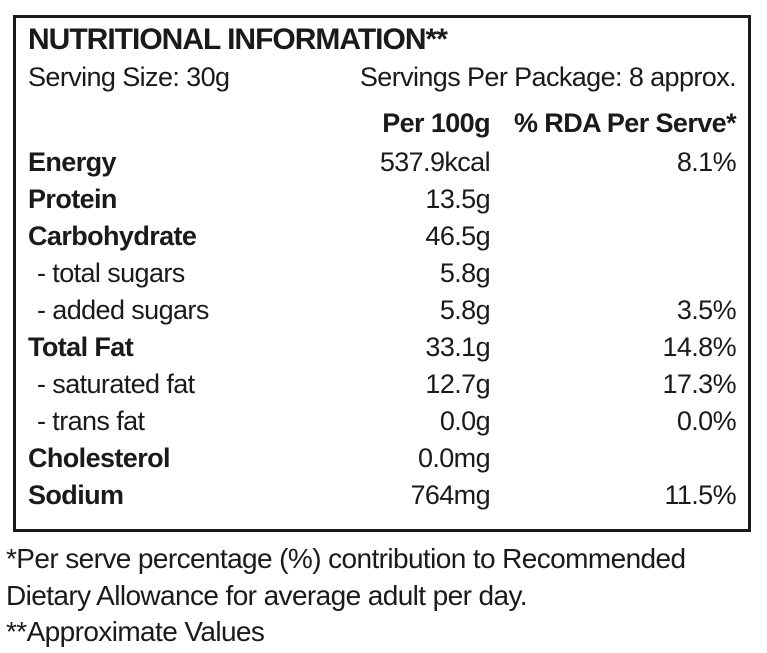 This screenshot has height=653, width=767. What do you see at coordinates (382, 495) in the screenshot?
I see `table-row: Sodium 764mg 11.5%` at bounding box center [382, 495].